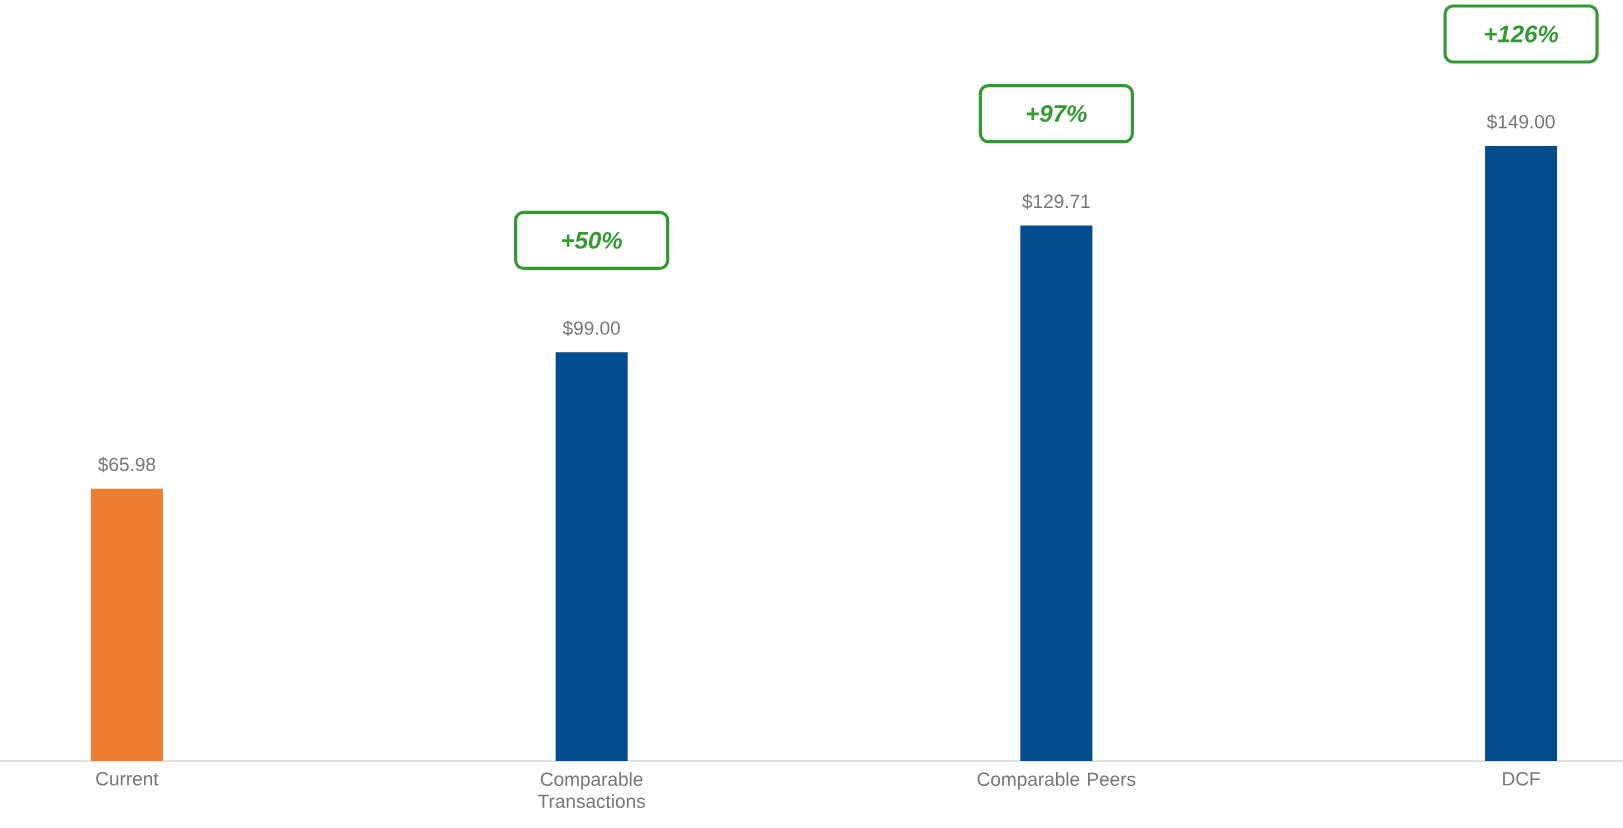  I want to click on data-label: $99.00, so click(591, 328).